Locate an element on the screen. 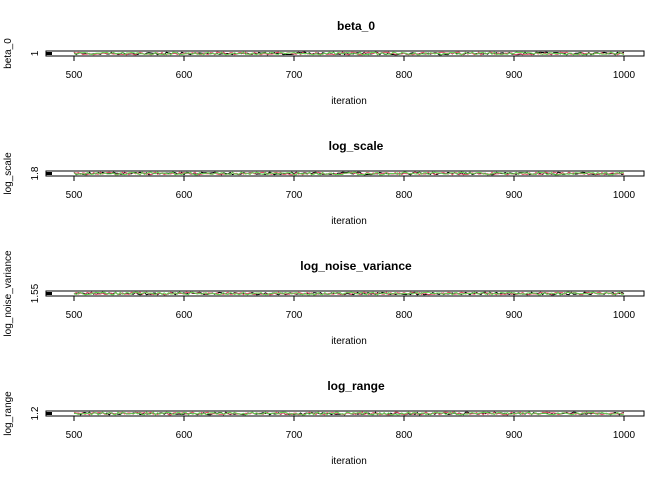 The width and height of the screenshot is (672, 480). panel-title: beta_0 is located at coordinates (356, 26).